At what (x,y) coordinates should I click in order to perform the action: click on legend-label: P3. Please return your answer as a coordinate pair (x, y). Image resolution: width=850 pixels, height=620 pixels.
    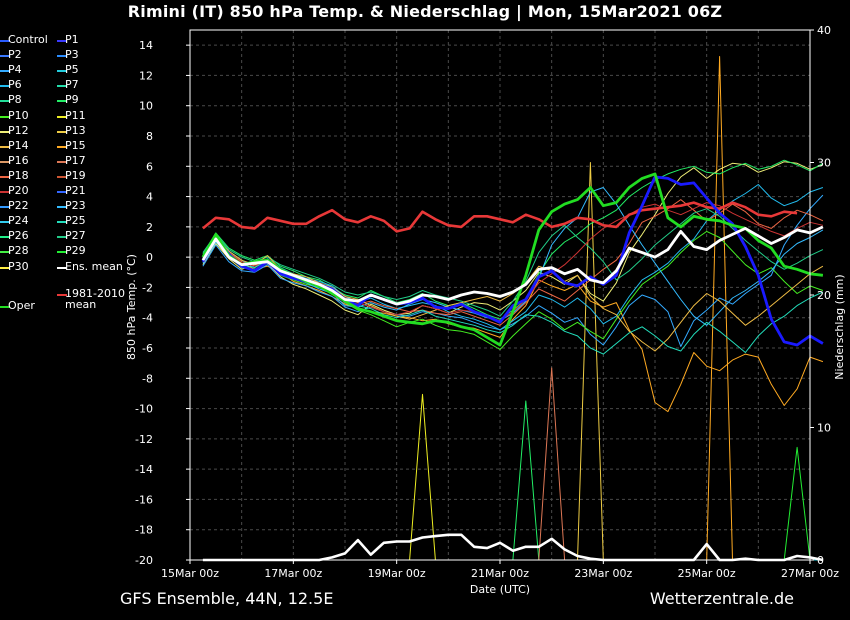
    Looking at the image, I should click on (72, 55).